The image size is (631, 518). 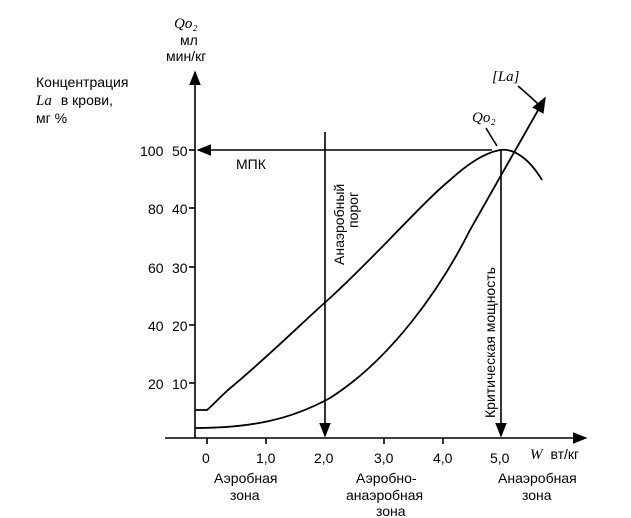 I want to click on zone-aerobic-2: зона, so click(x=245, y=495).